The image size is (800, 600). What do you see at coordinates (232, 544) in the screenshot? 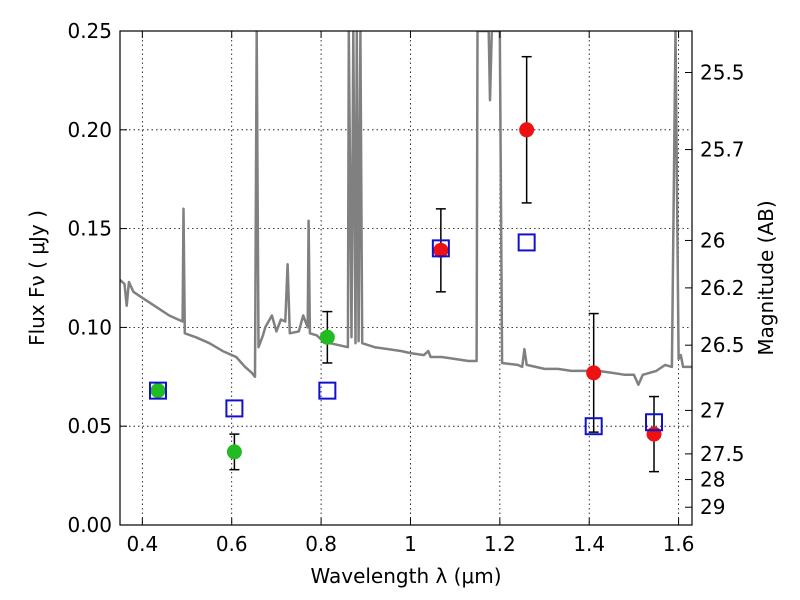
I see `x-tick-label: 0.6` at bounding box center [232, 544].